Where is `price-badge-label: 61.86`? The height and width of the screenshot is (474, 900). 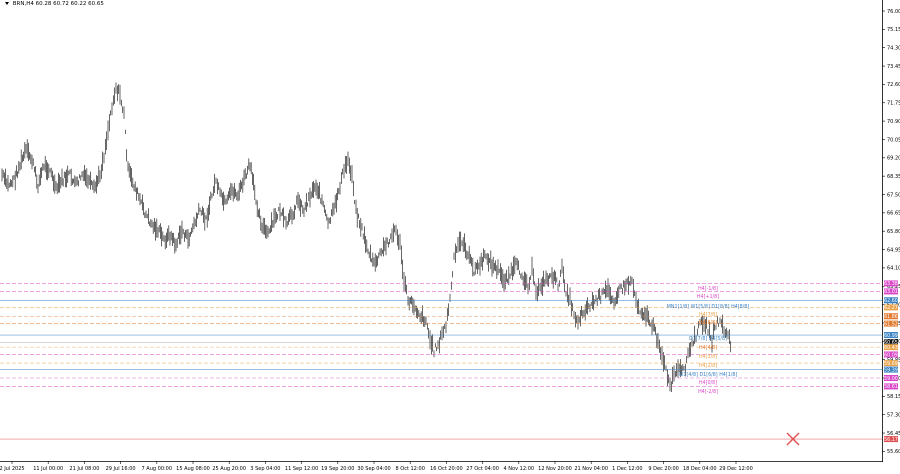
price-badge-label: 61.86 is located at coordinates (891, 317).